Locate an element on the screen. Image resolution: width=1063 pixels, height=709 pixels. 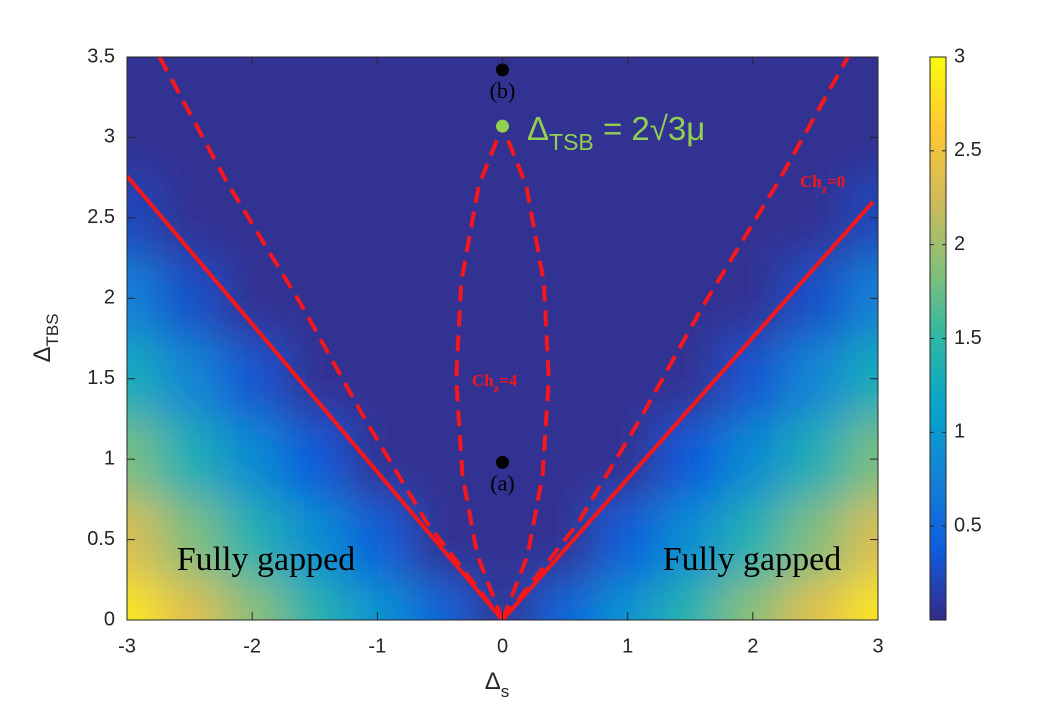
x-tick-label: 1 is located at coordinates (627, 646).